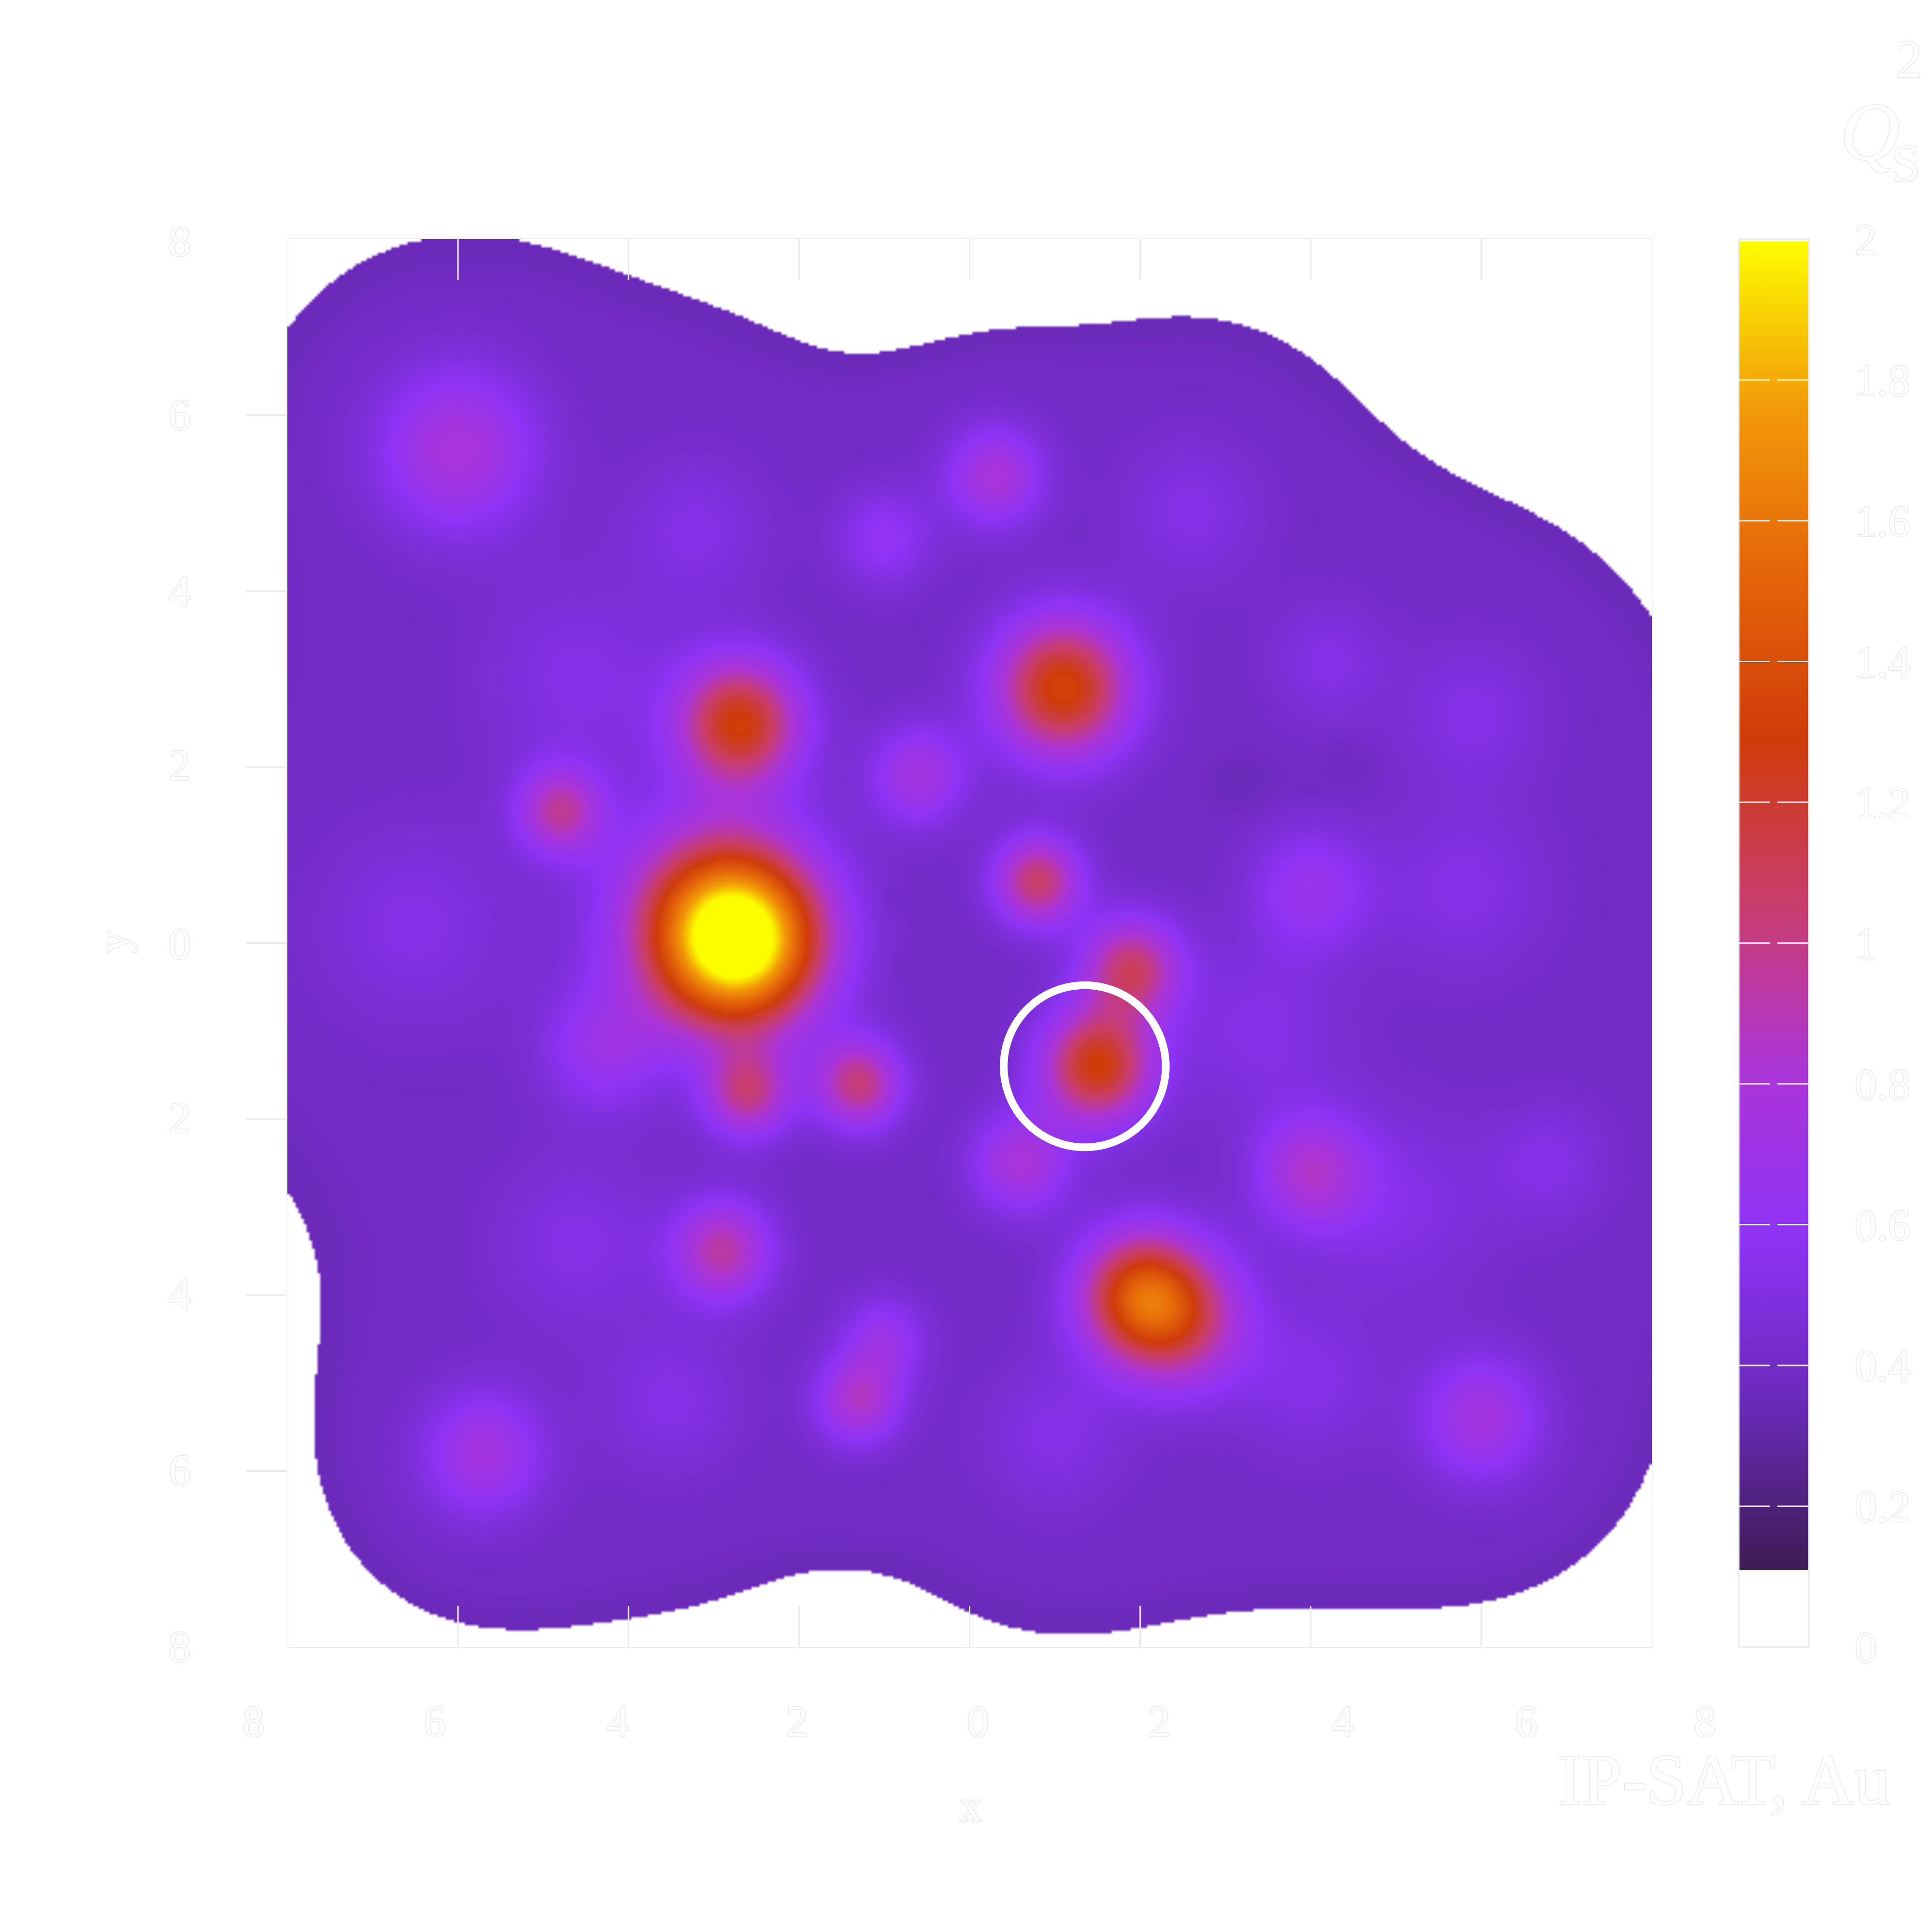  I want to click on colorbar-tick-label: 0, so click(1866, 1647).